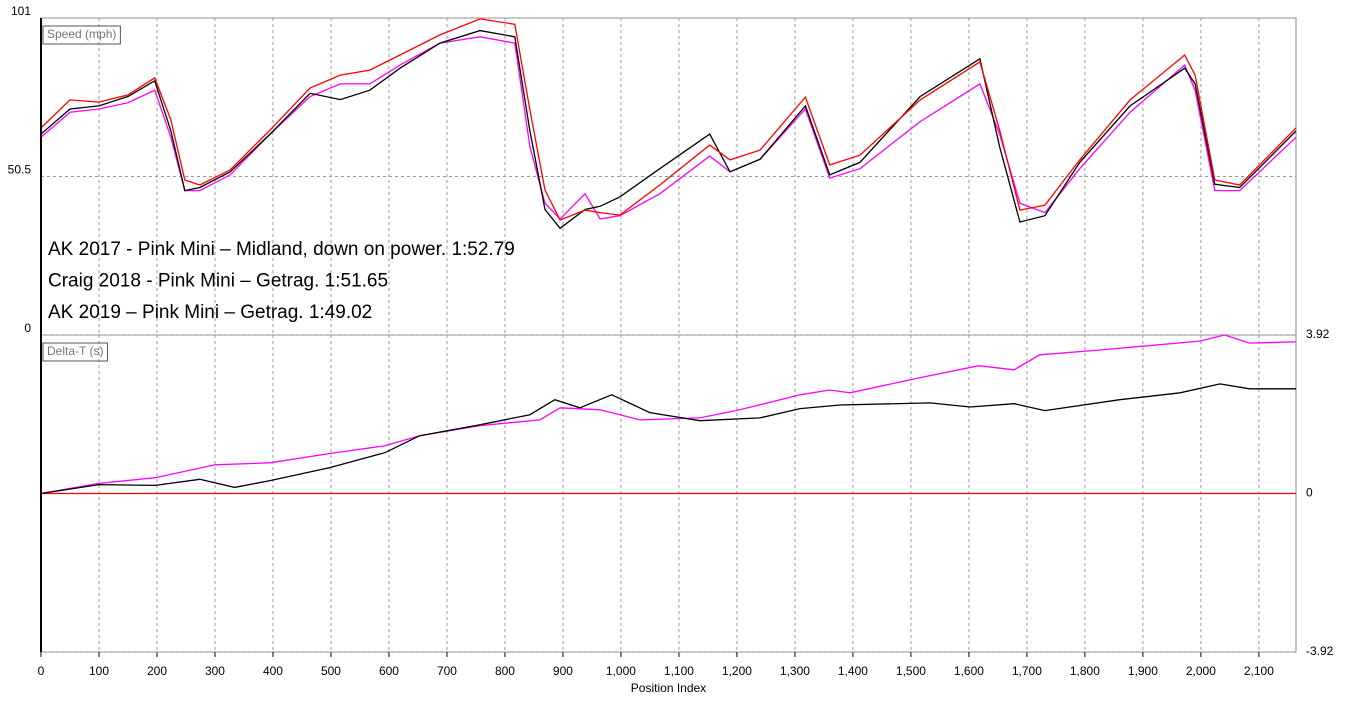  I want to click on x-tick-label: 1,600, so click(969, 671).